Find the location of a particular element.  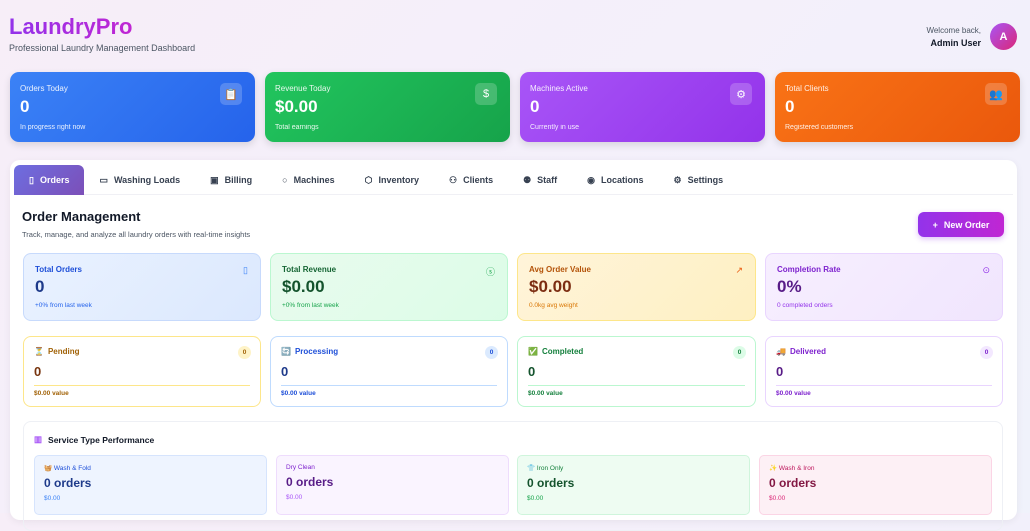

gear-icon: ⚙ is located at coordinates (741, 94).